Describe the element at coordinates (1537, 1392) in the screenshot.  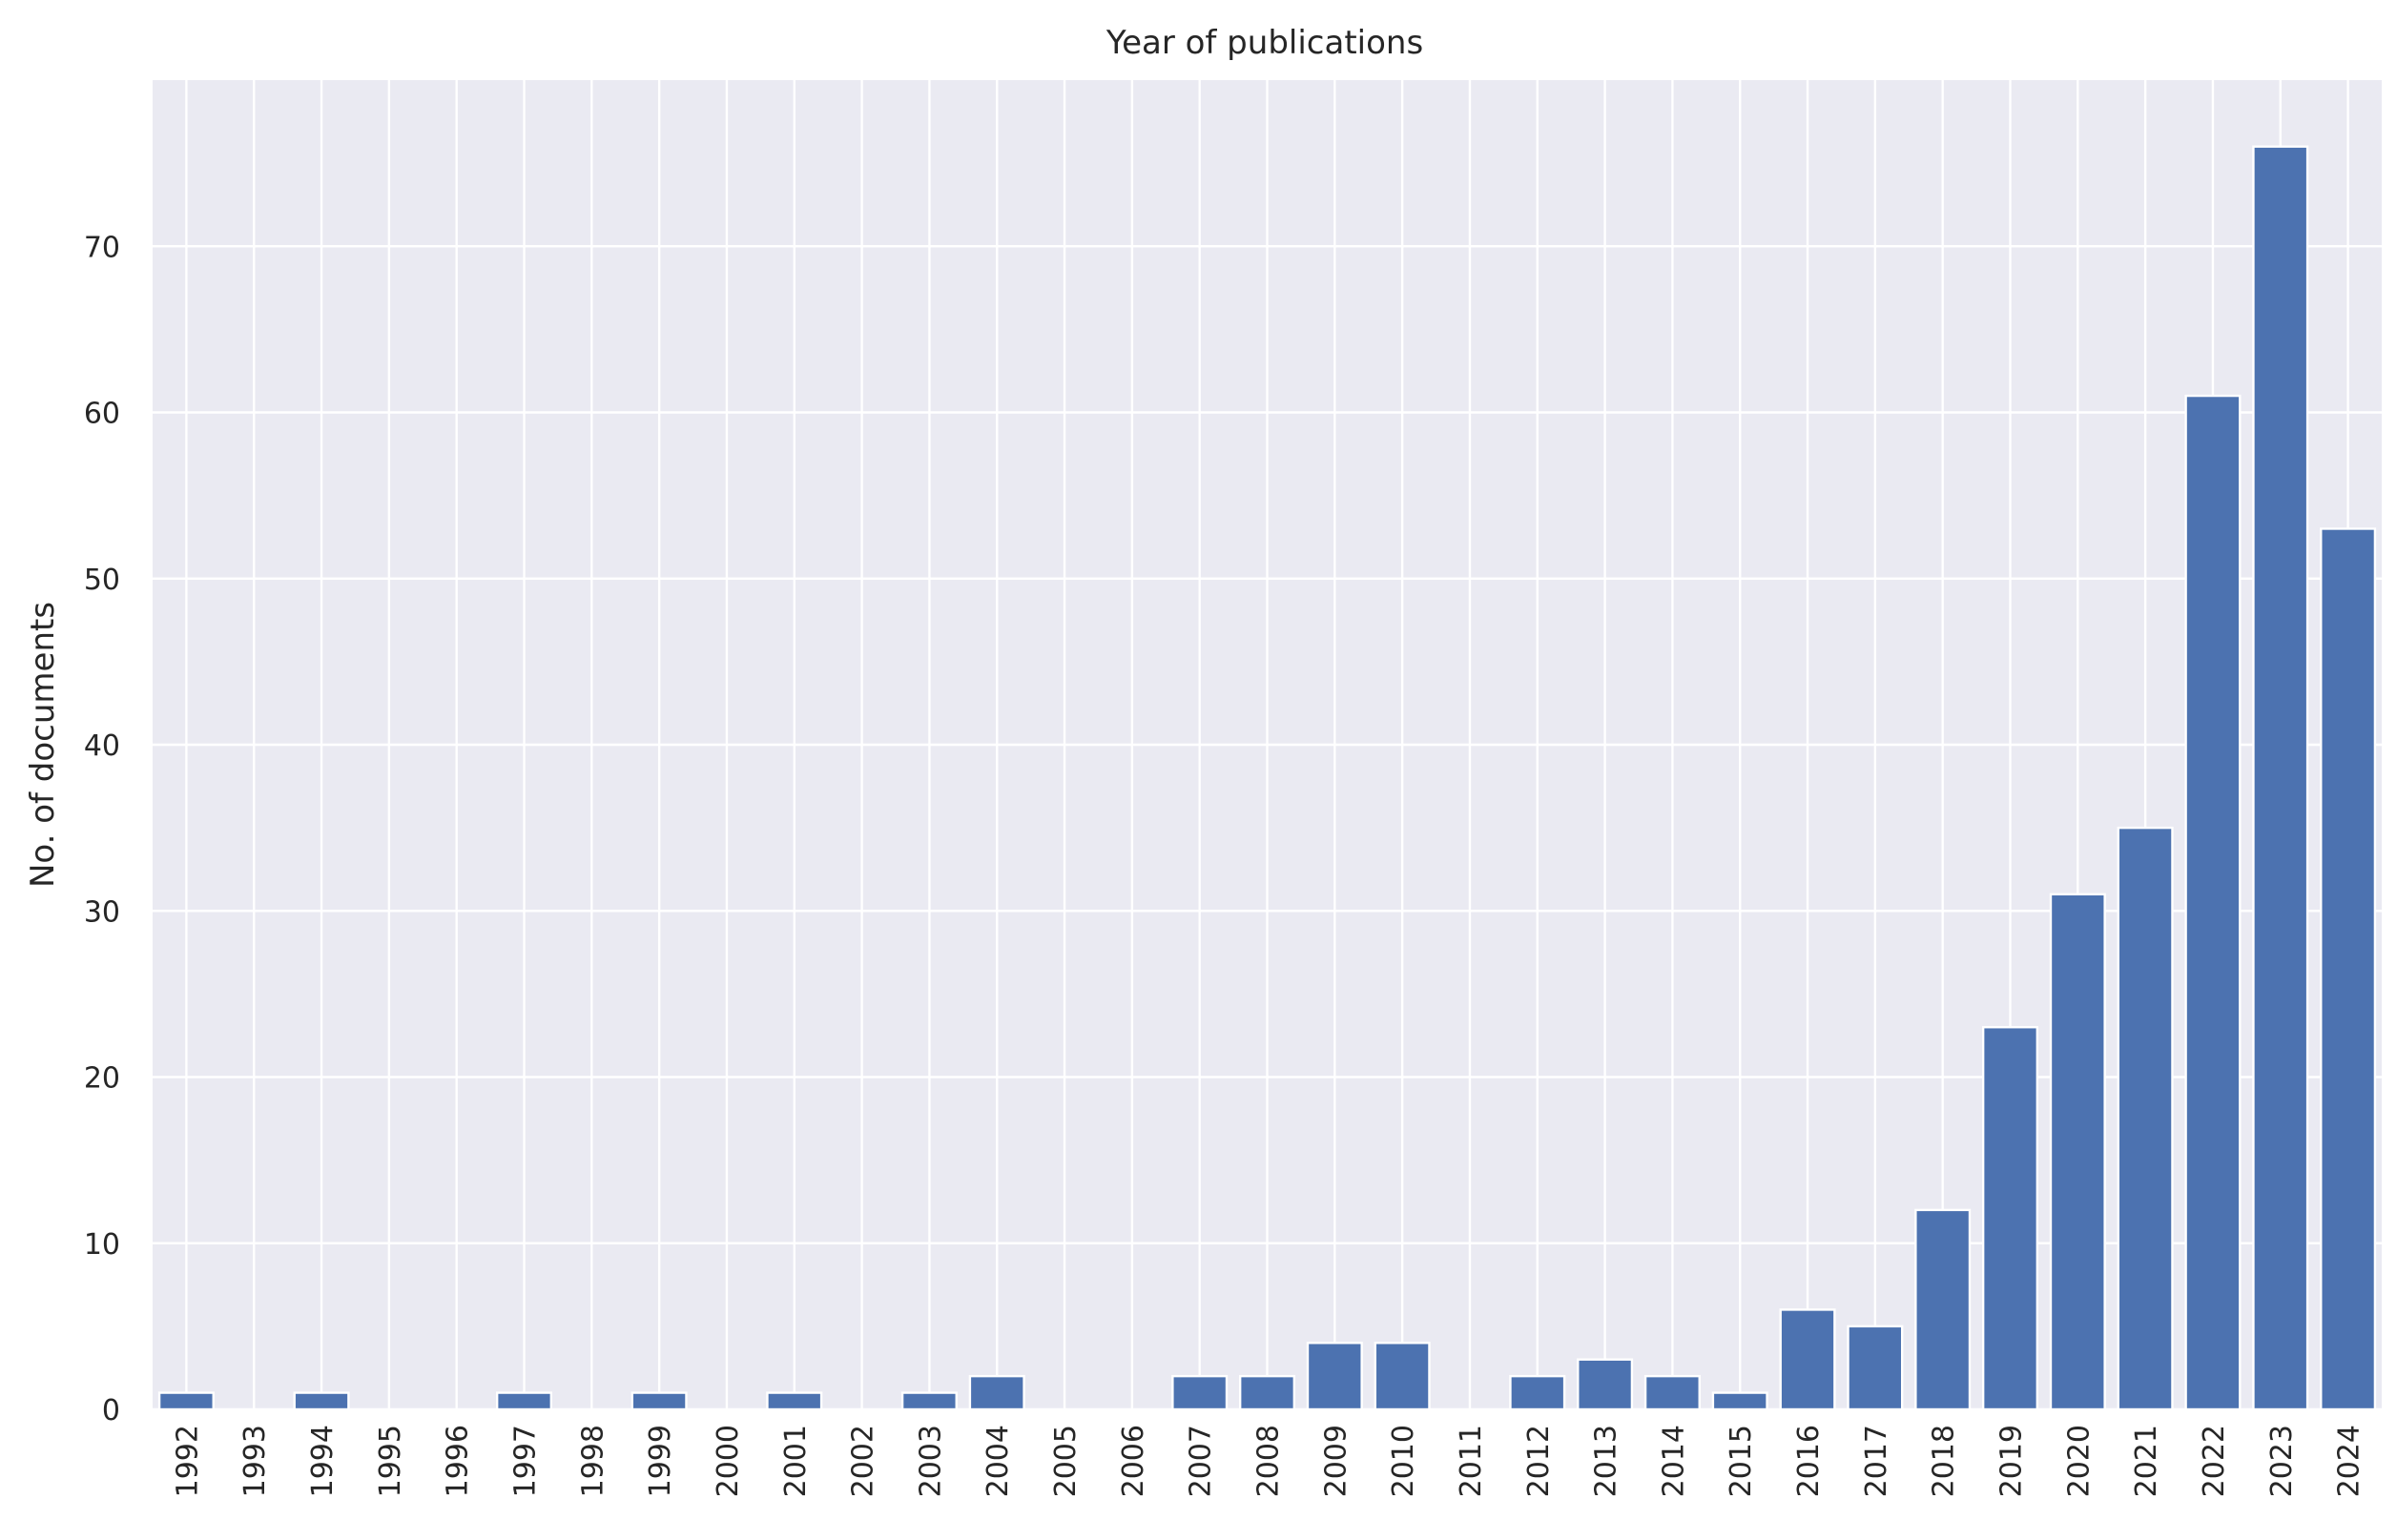
I see `bar-2012` at that location.